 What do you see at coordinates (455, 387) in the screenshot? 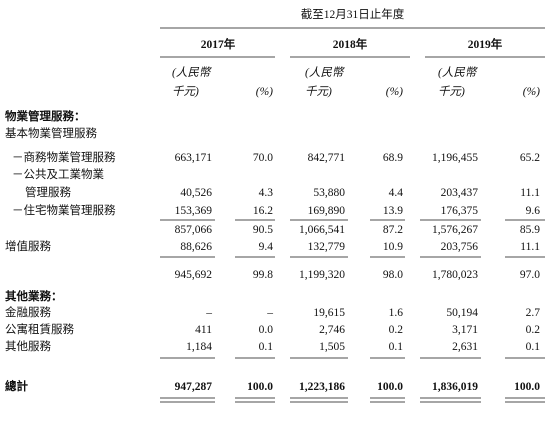
I see `cell-value: 1,836,019` at bounding box center [455, 387].